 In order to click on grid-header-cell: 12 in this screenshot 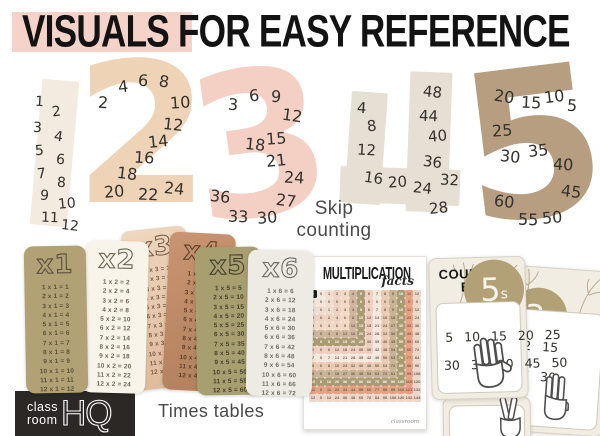, I will do `click(313, 398)`.